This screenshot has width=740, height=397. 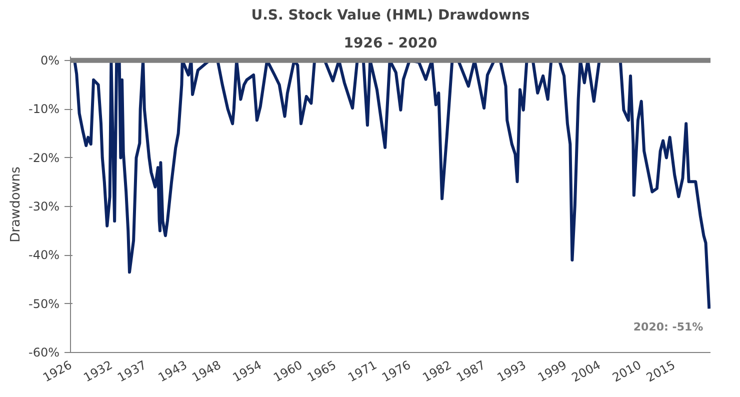 I want to click on chart-title: U.S. Stock Value (HML) Drawdowns, so click(x=390, y=16).